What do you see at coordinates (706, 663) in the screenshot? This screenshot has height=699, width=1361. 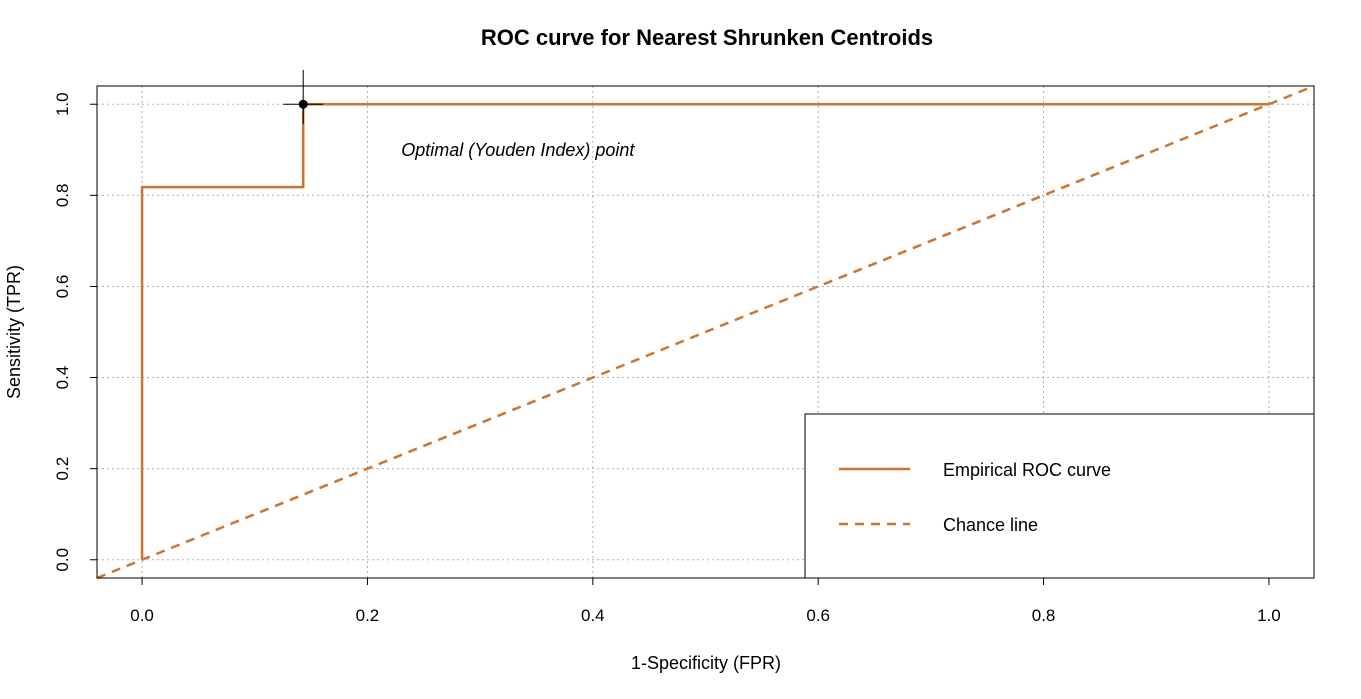 I see `x-axis-label: 1-Specificity (FPR)` at bounding box center [706, 663].